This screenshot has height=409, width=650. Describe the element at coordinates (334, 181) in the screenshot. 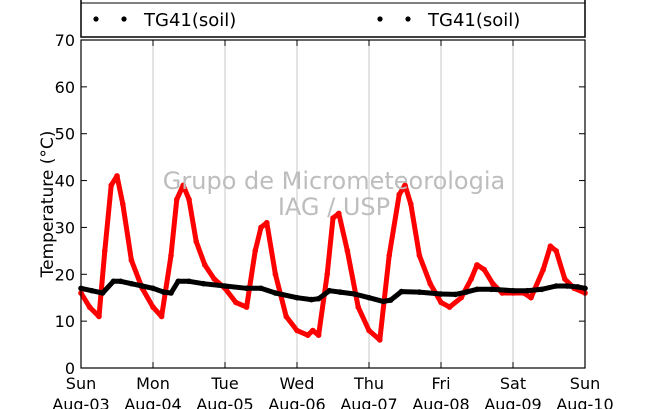

I see `watermark-line-1: Grupo de Micrometeorologia` at that location.